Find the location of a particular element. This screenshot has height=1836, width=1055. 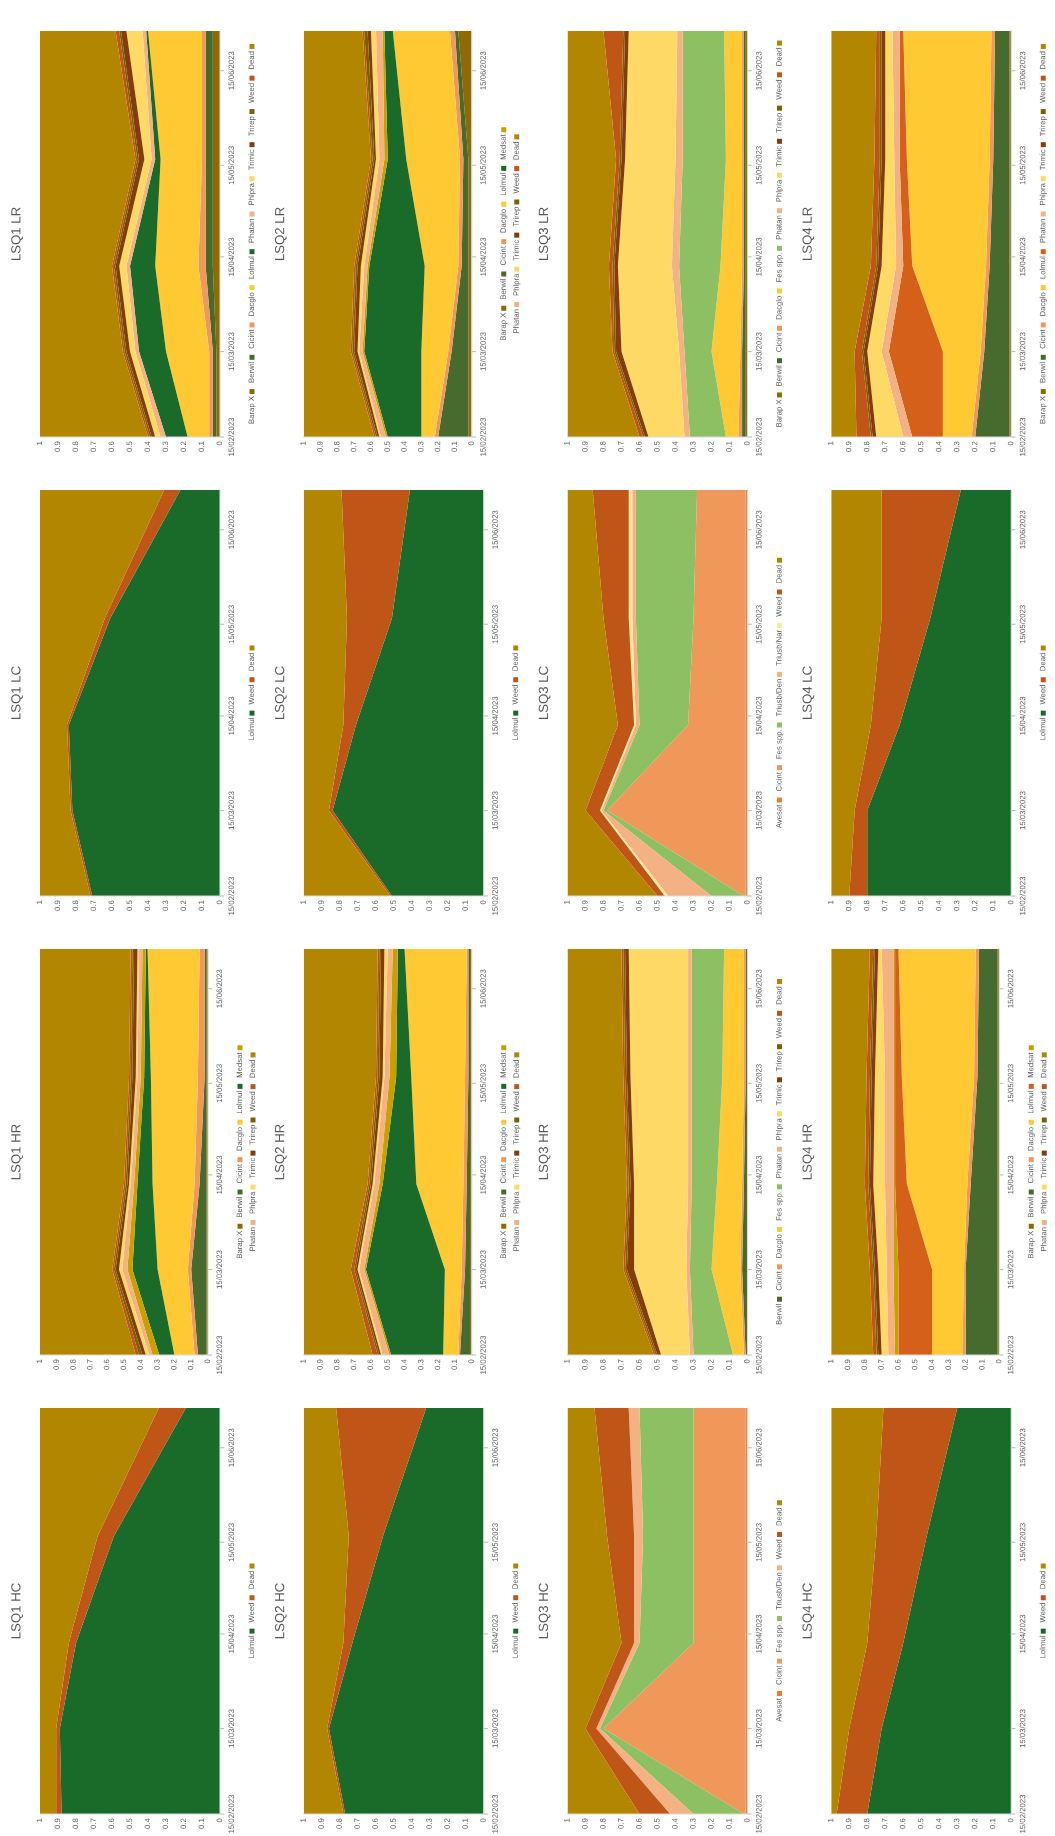

text: LSQ1 LR is located at coordinates (17, 234).